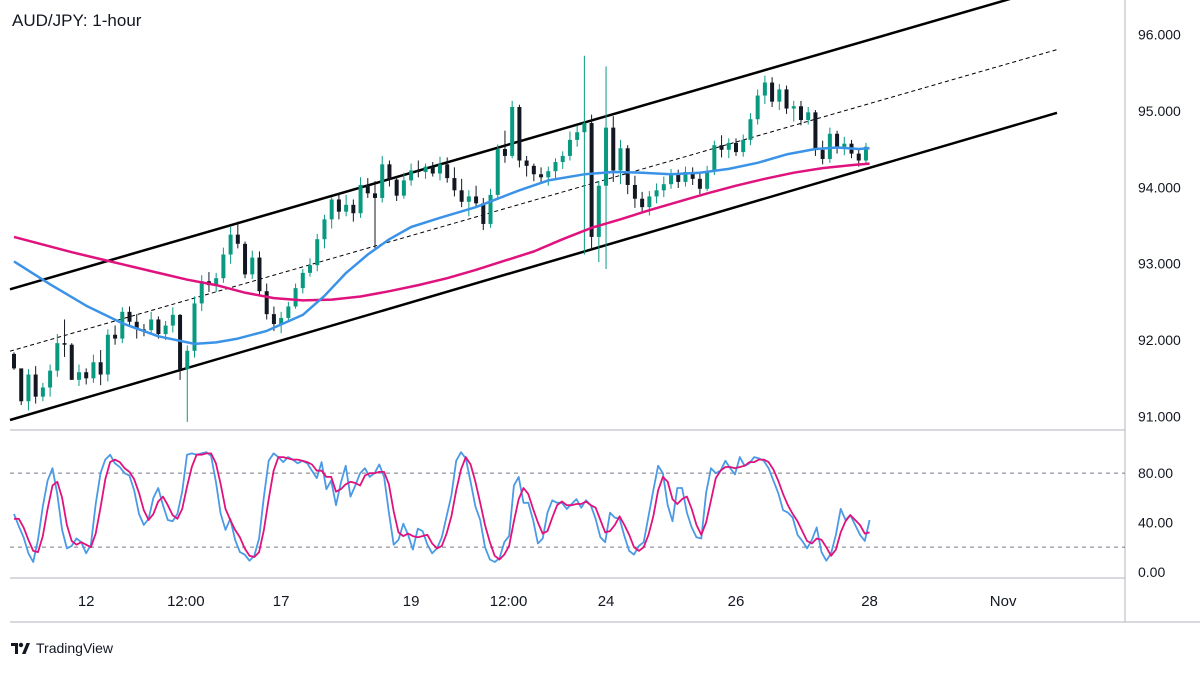  I want to click on tradingview-logo-icon, so click(20, 648).